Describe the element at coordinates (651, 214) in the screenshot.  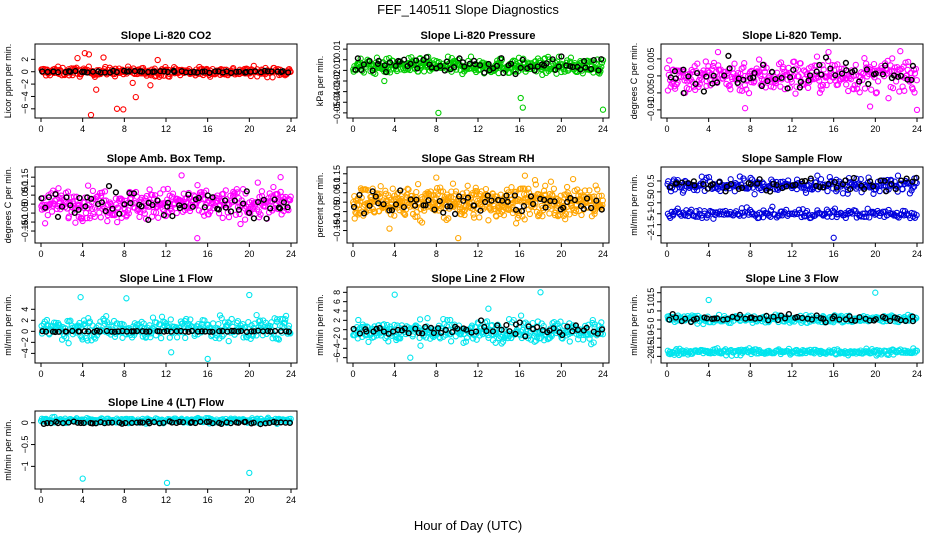
I see `y-tick-label: −1` at that location.